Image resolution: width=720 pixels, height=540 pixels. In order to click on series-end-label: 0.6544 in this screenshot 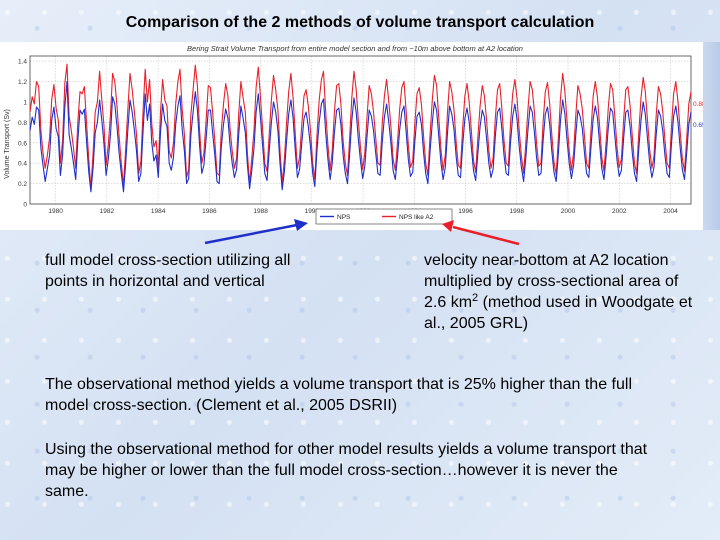, I will do `click(698, 125)`.